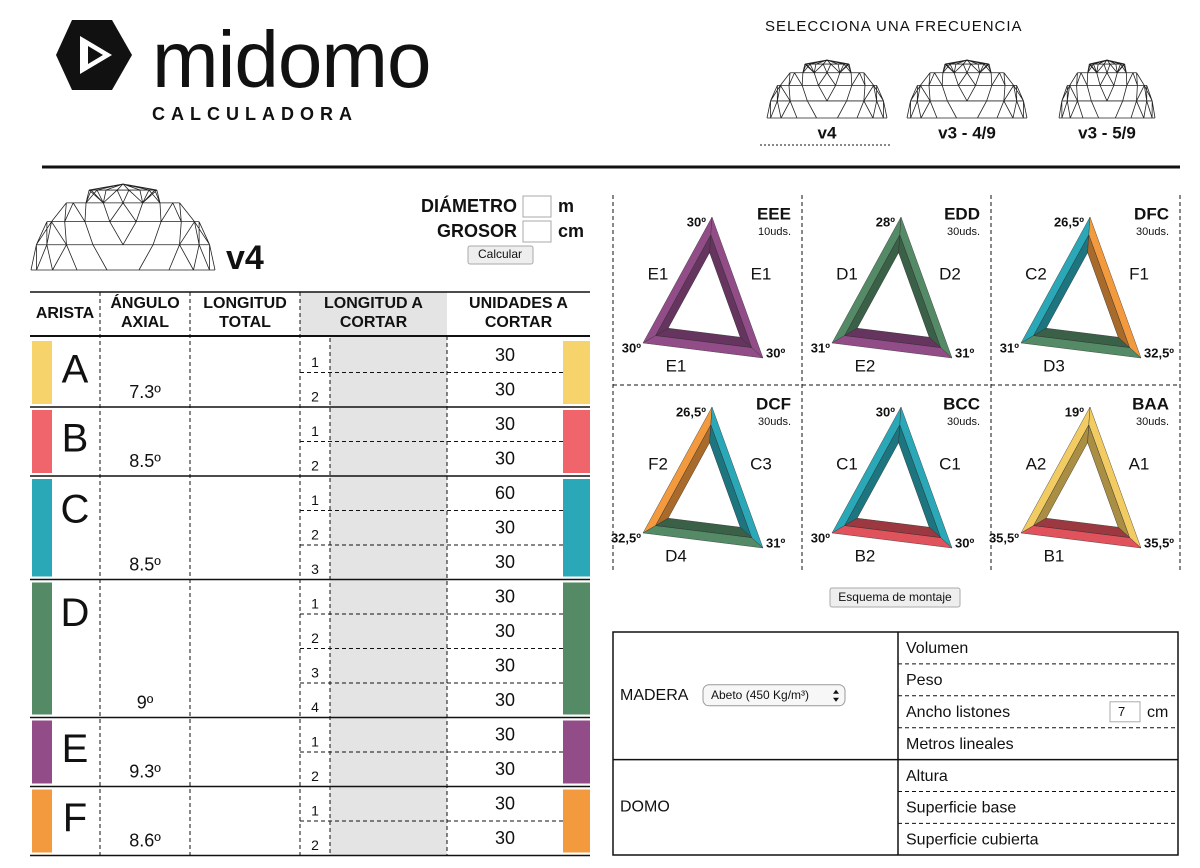 The width and height of the screenshot is (1200, 868). I want to click on calculate-button, so click(500, 255).